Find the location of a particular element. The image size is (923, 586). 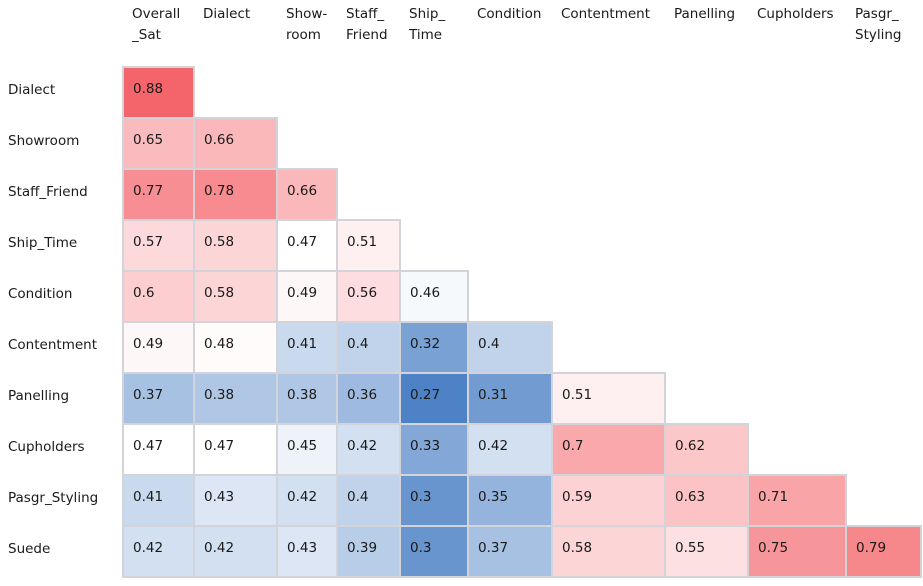

cell-cupholders-overall_sat: 0.47 is located at coordinates (158, 449).